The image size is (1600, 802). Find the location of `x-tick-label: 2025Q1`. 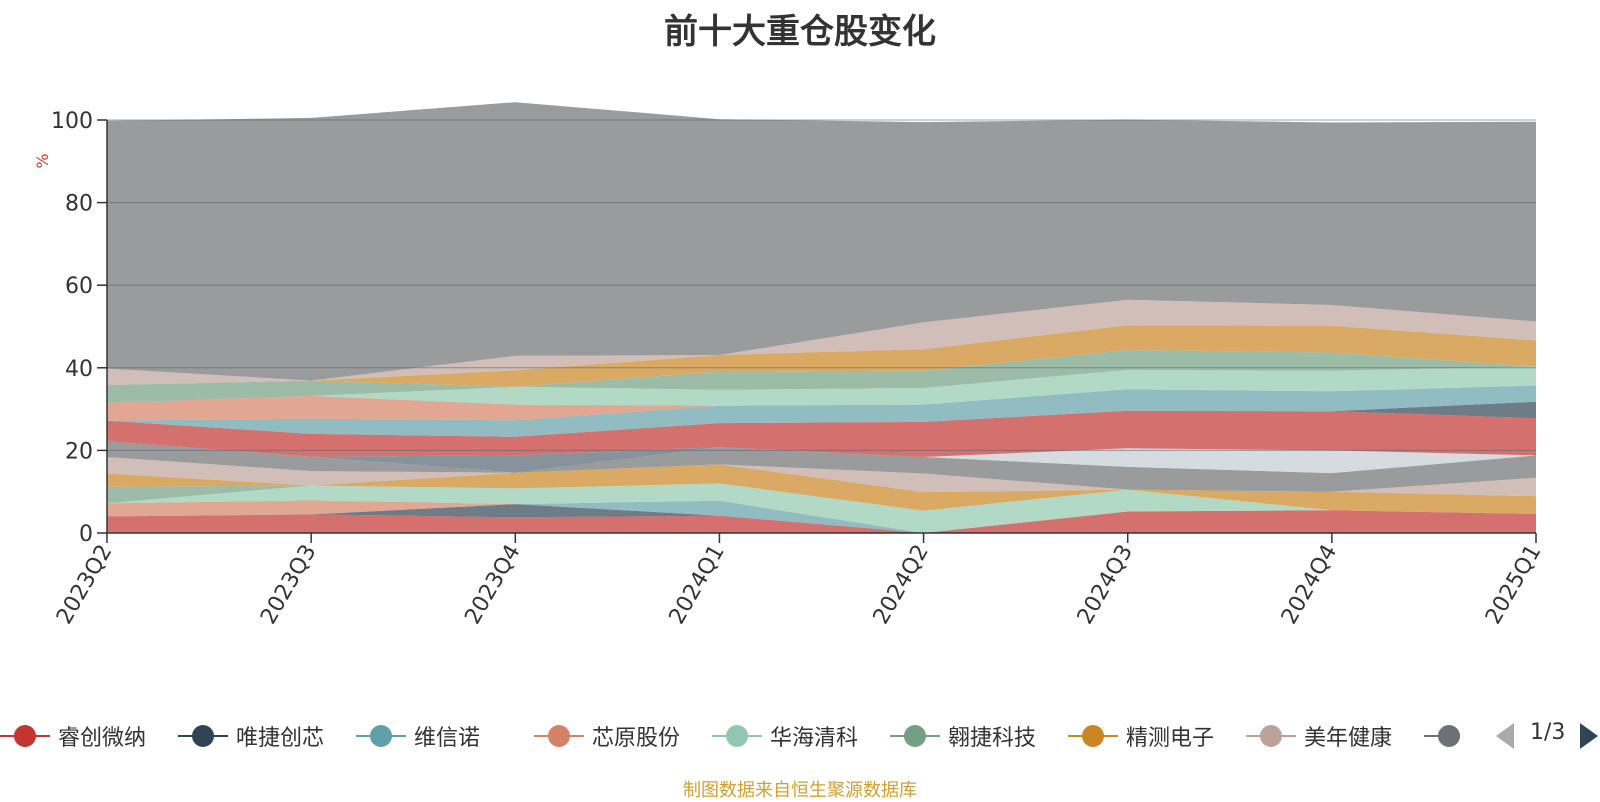

x-tick-label: 2025Q1 is located at coordinates (1513, 585).